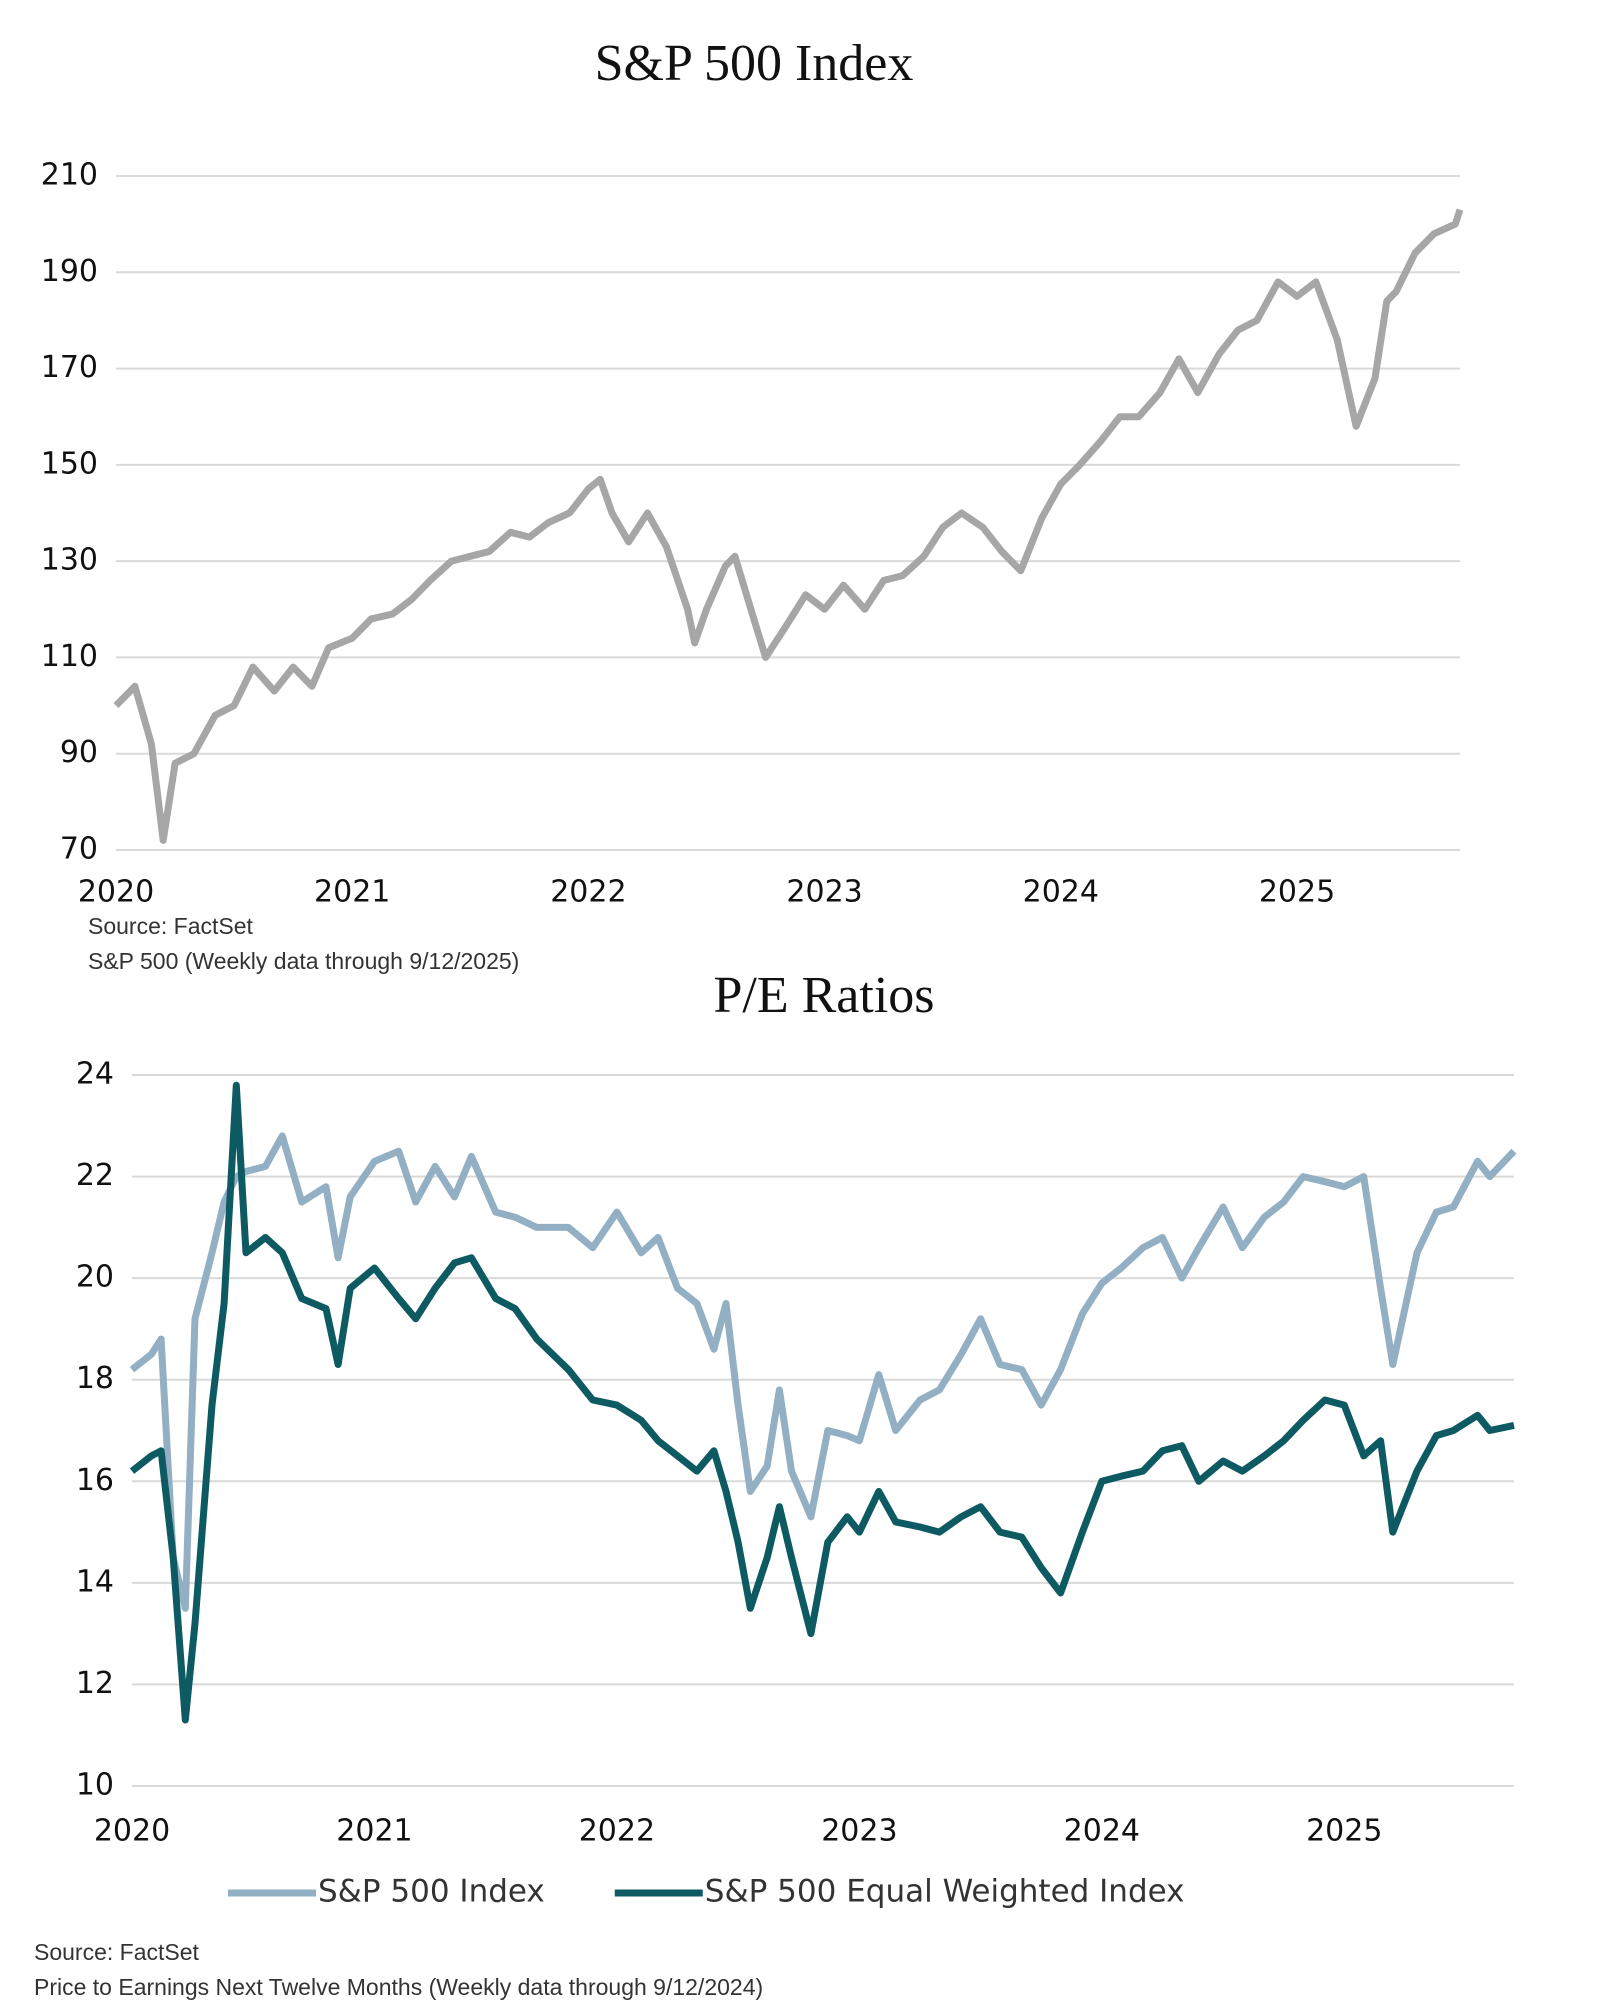  I want to click on y-tick-label: 12, so click(95, 1683).